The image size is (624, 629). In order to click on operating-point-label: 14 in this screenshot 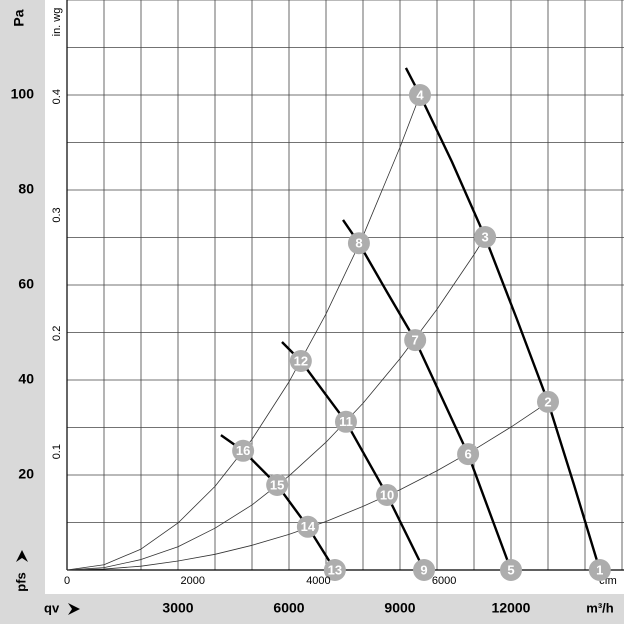, I will do `click(308, 526)`.